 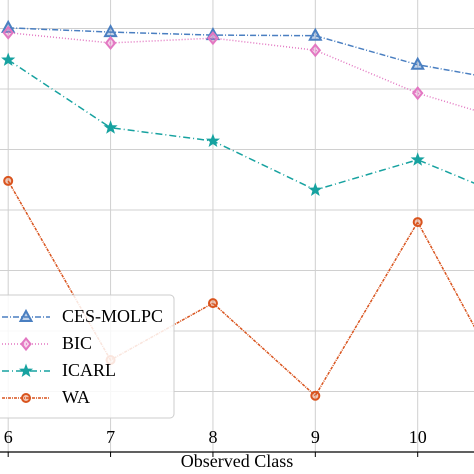 I want to click on legend: CES-MOLPC BIC ICARL WA, so click(x=87, y=356).